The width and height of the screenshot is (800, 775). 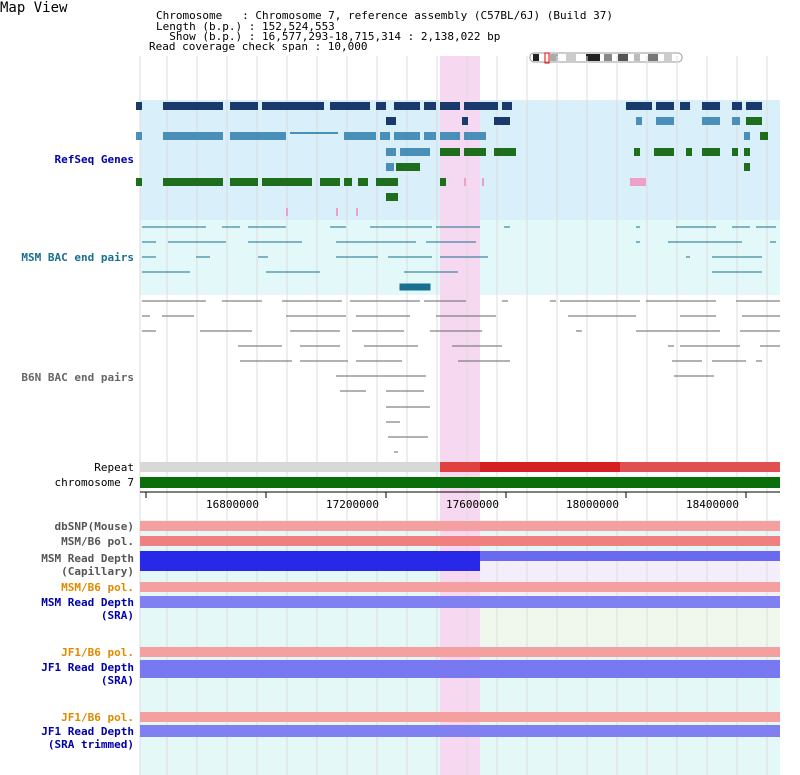 What do you see at coordinates (460, 467) in the screenshot?
I see `repeat-track` at bounding box center [460, 467].